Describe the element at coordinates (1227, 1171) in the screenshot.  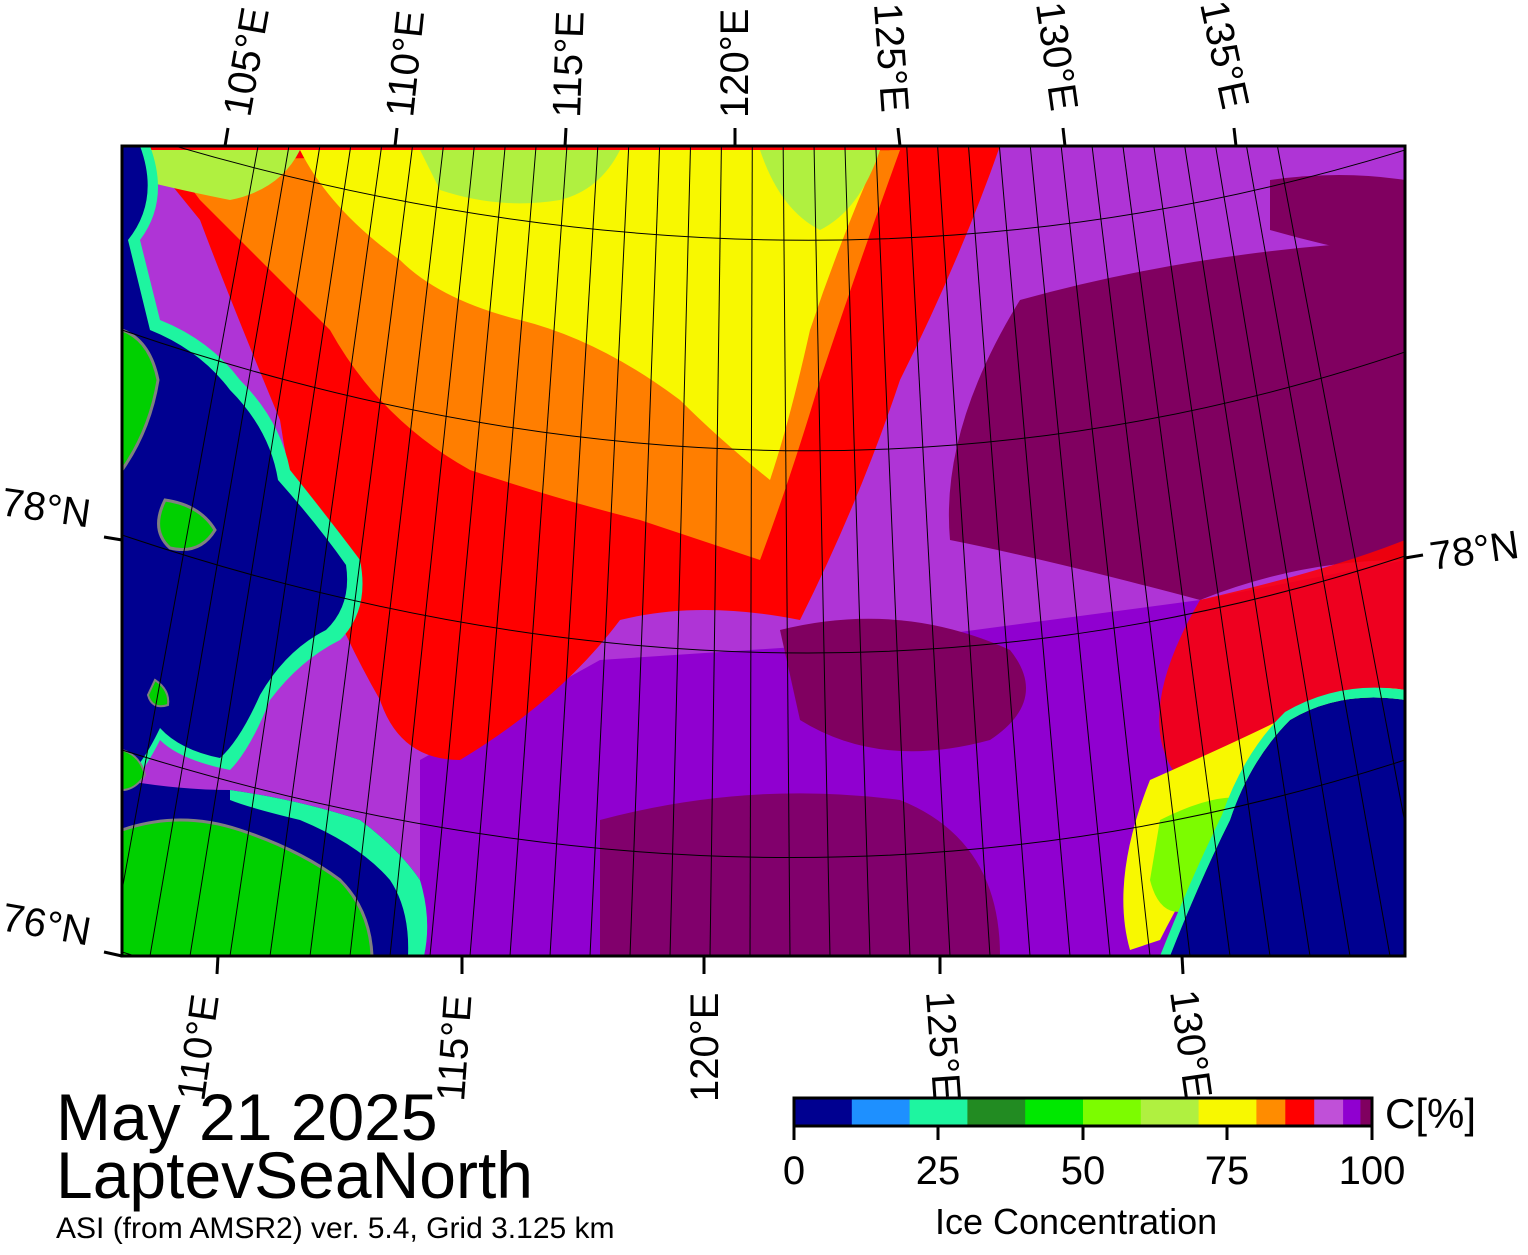
I see `colorbar-tick-label: 75` at that location.